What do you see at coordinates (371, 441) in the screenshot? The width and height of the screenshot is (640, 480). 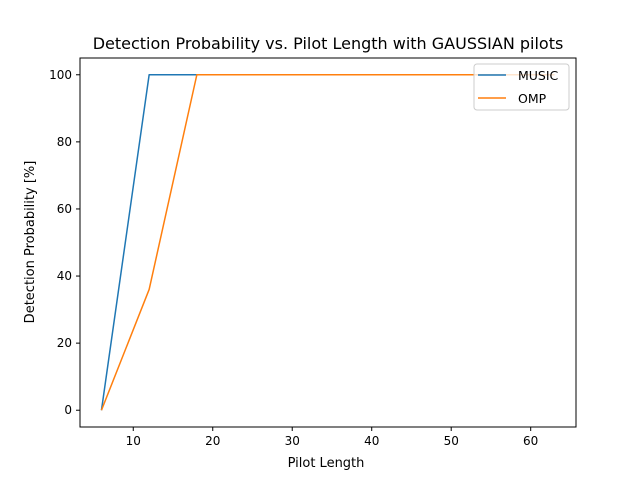 I see `x-tick-label: 40` at bounding box center [371, 441].